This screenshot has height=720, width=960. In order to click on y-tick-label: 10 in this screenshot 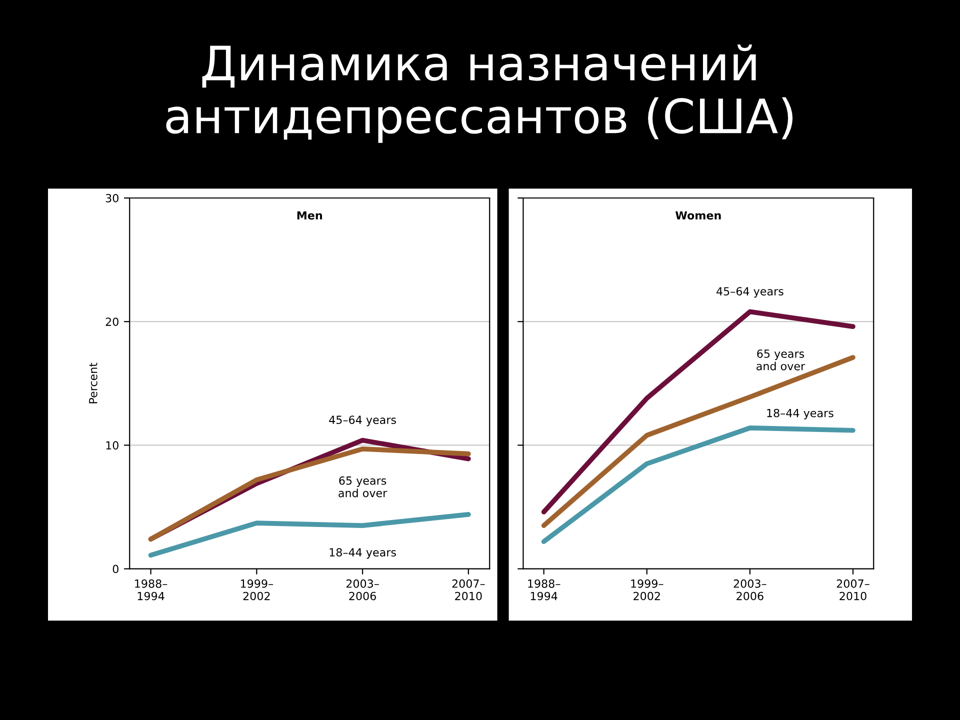, I will do `click(112, 445)`.